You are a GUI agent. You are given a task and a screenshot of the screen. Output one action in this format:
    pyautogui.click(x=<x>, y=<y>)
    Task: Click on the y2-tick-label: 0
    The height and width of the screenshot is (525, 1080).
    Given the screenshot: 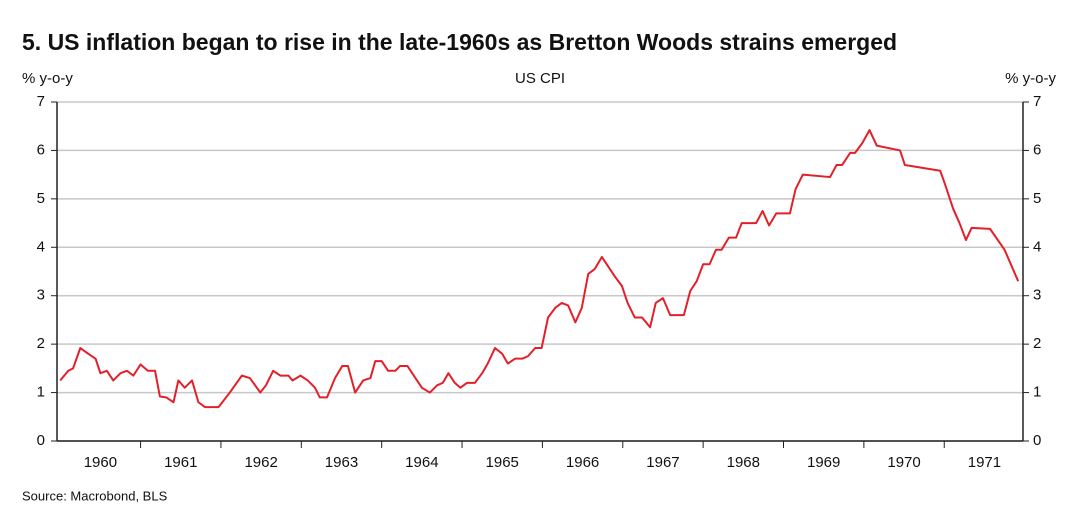 What is the action you would take?
    pyautogui.click(x=1037, y=440)
    